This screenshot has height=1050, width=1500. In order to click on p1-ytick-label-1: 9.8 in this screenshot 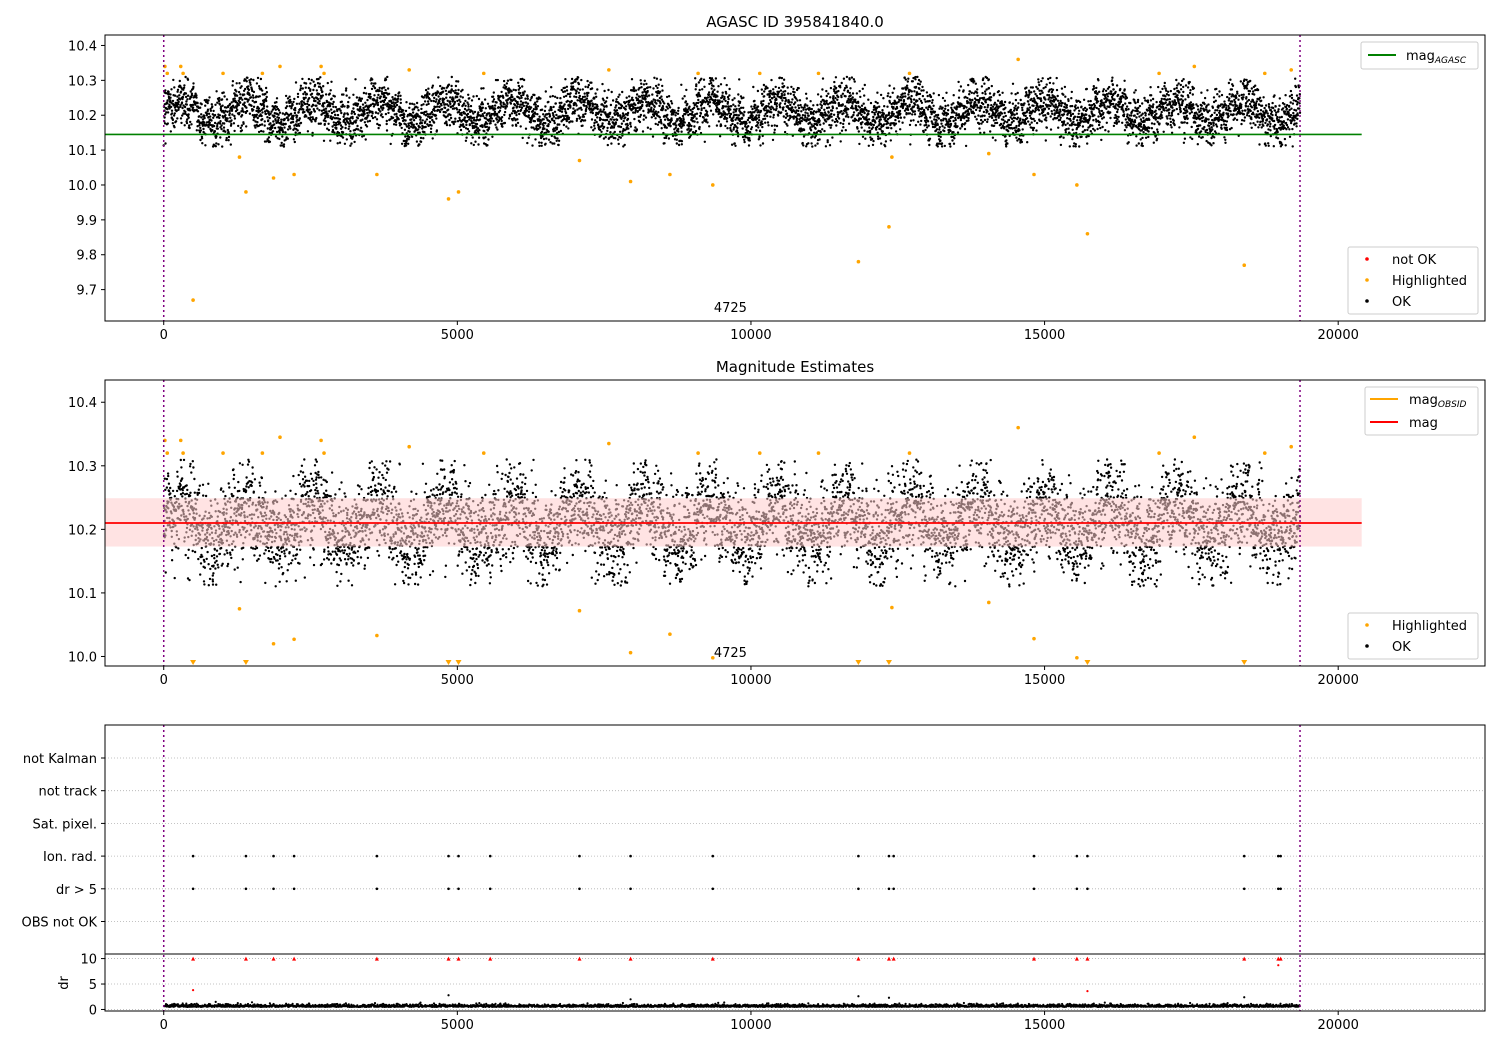, I will do `click(86, 256)`.